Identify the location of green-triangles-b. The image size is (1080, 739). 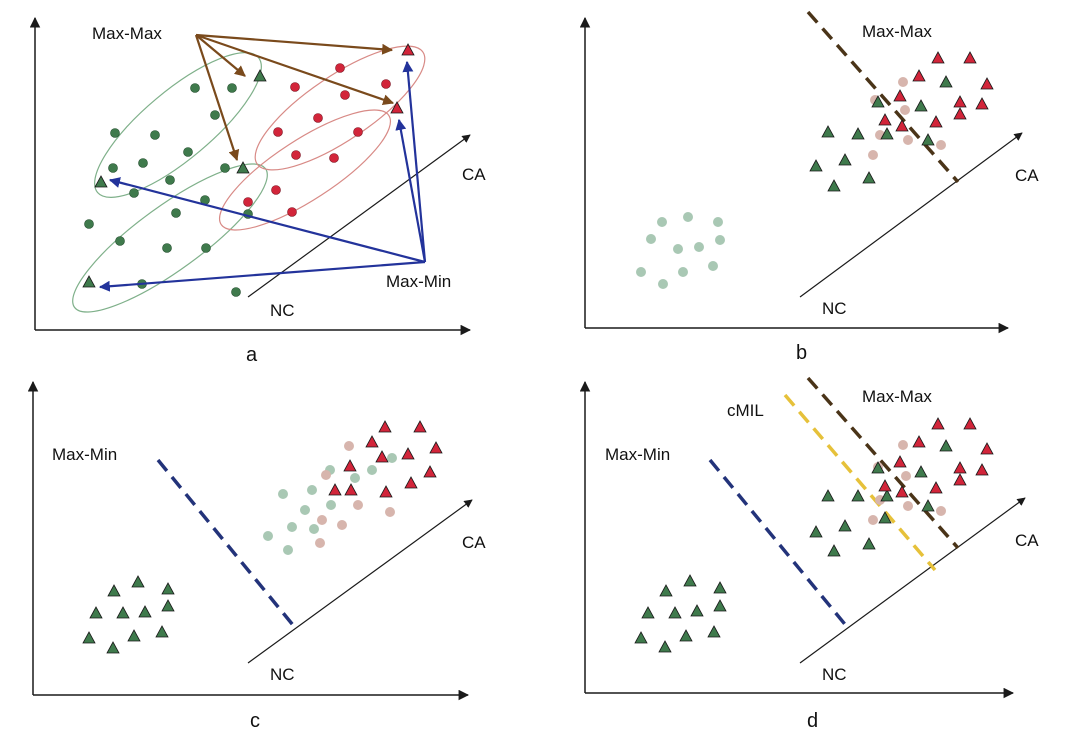
(881, 133).